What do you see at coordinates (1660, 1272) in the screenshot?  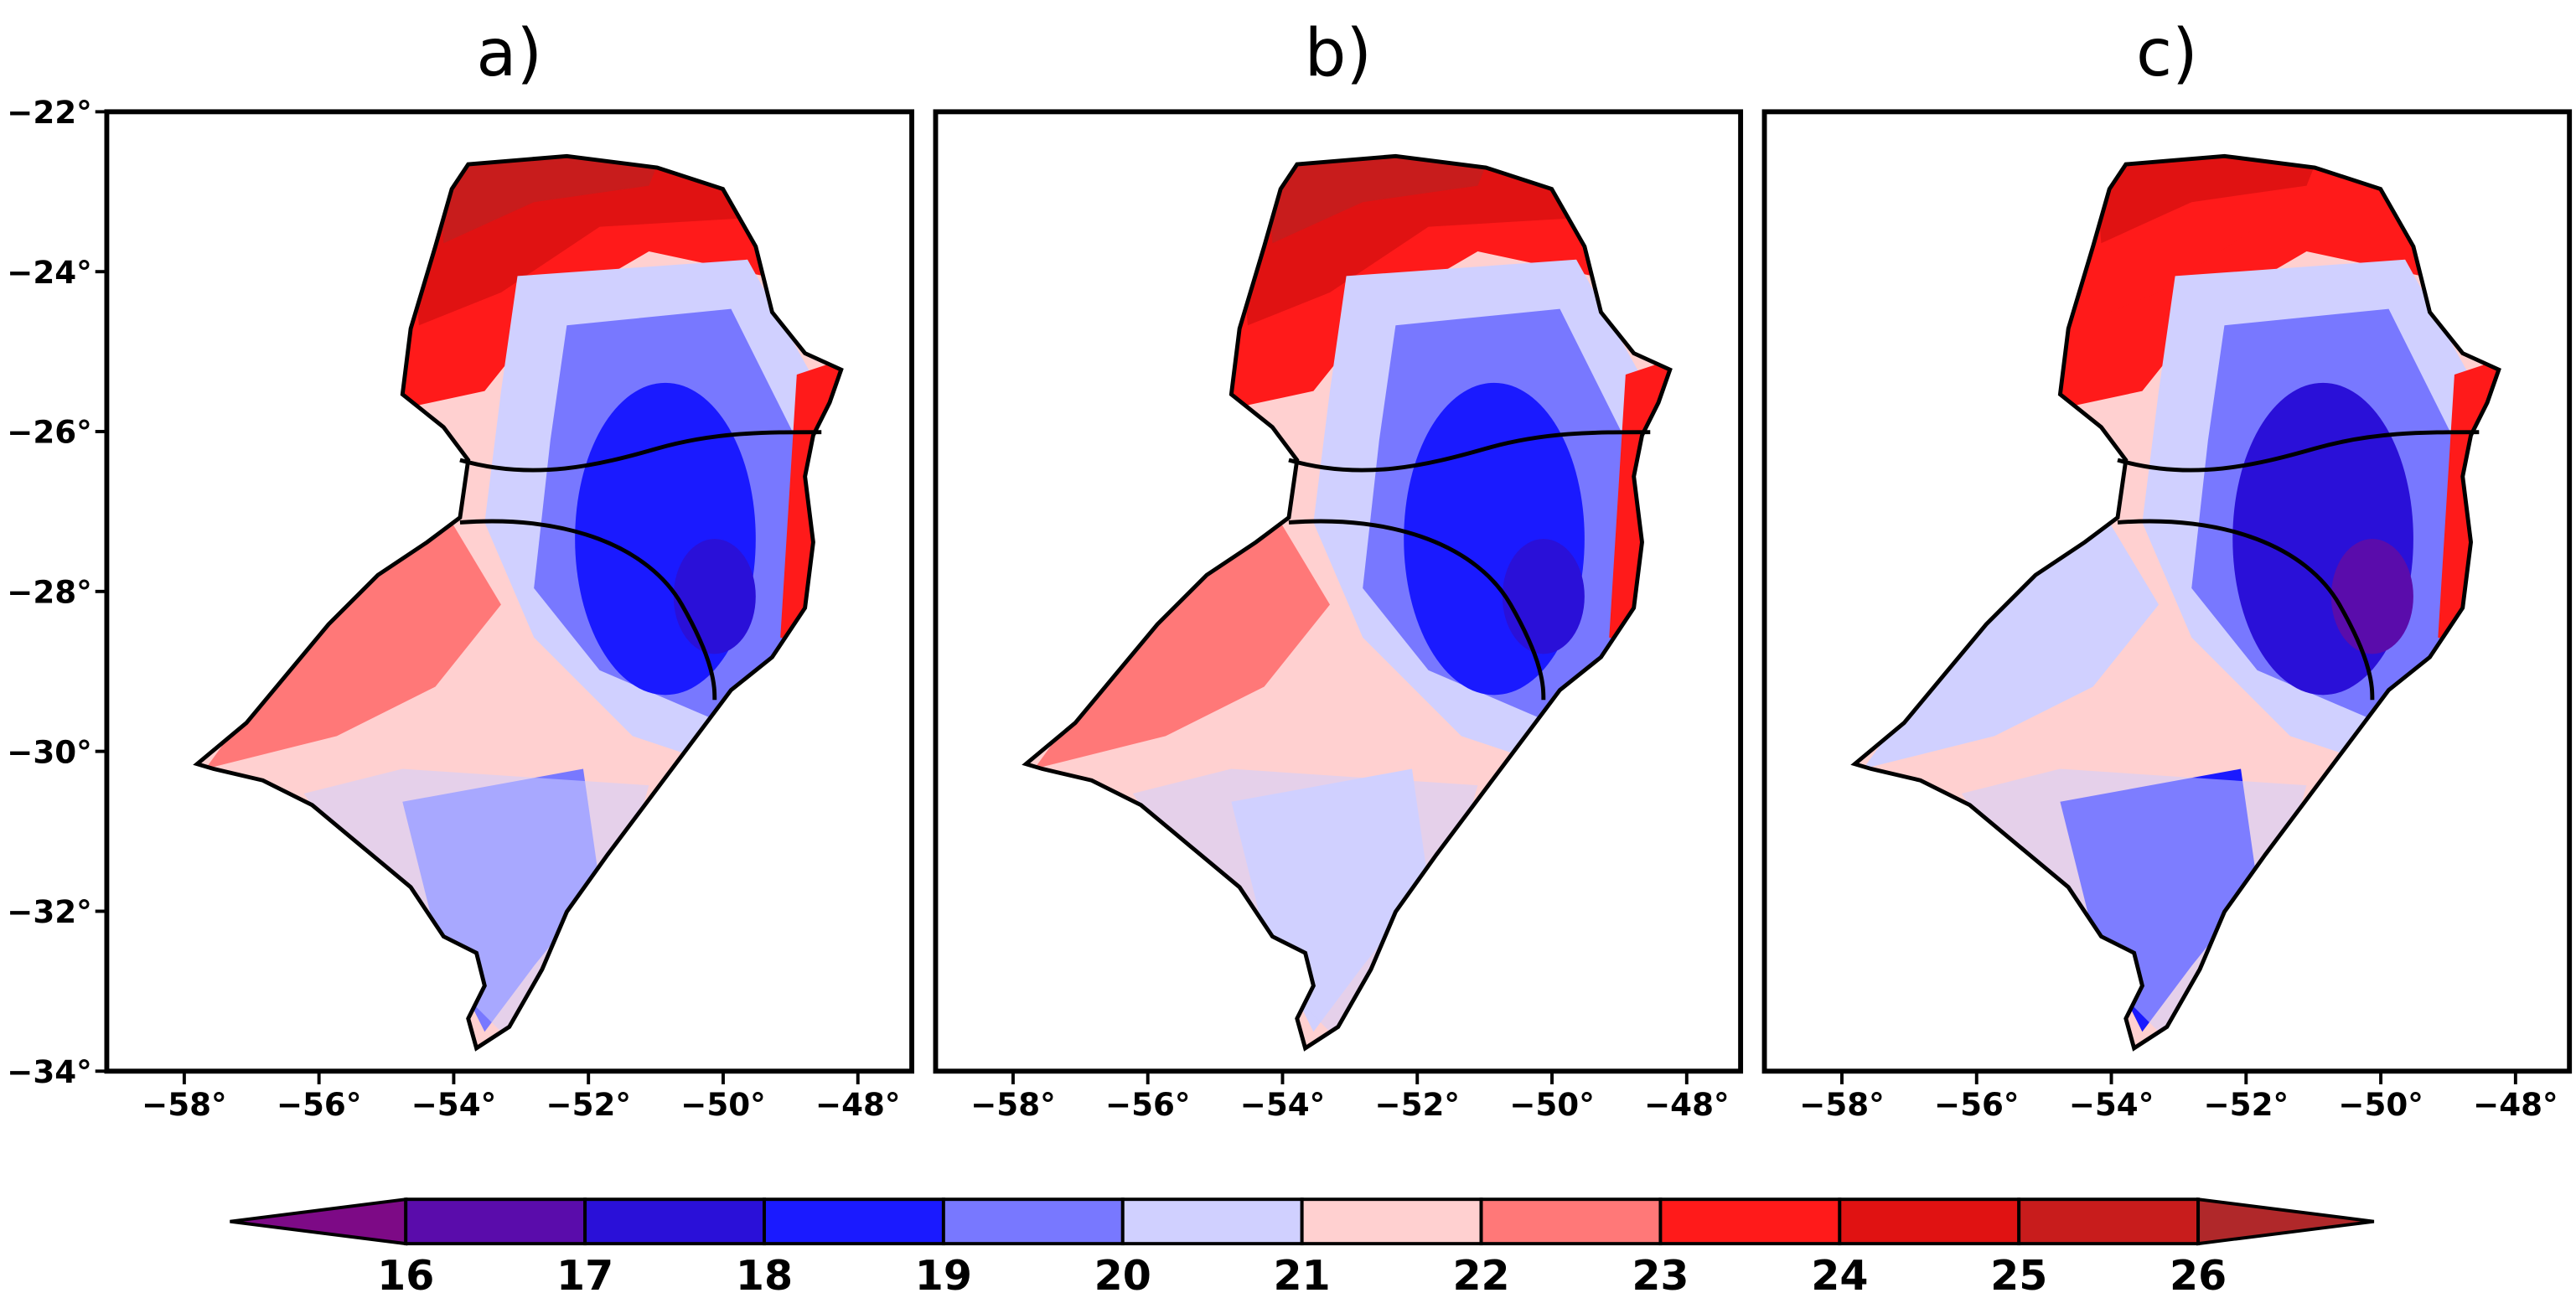 I see `colorbar-label: 23` at bounding box center [1660, 1272].